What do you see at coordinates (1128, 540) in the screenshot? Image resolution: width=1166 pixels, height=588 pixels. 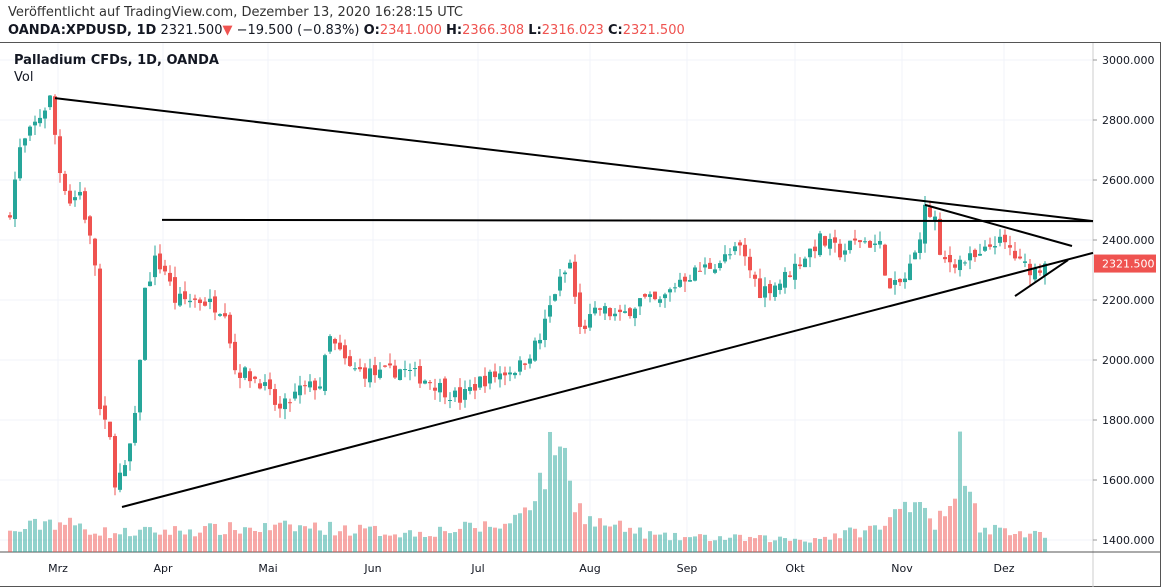 I see `y-tick-label: 1400.000` at bounding box center [1128, 540].